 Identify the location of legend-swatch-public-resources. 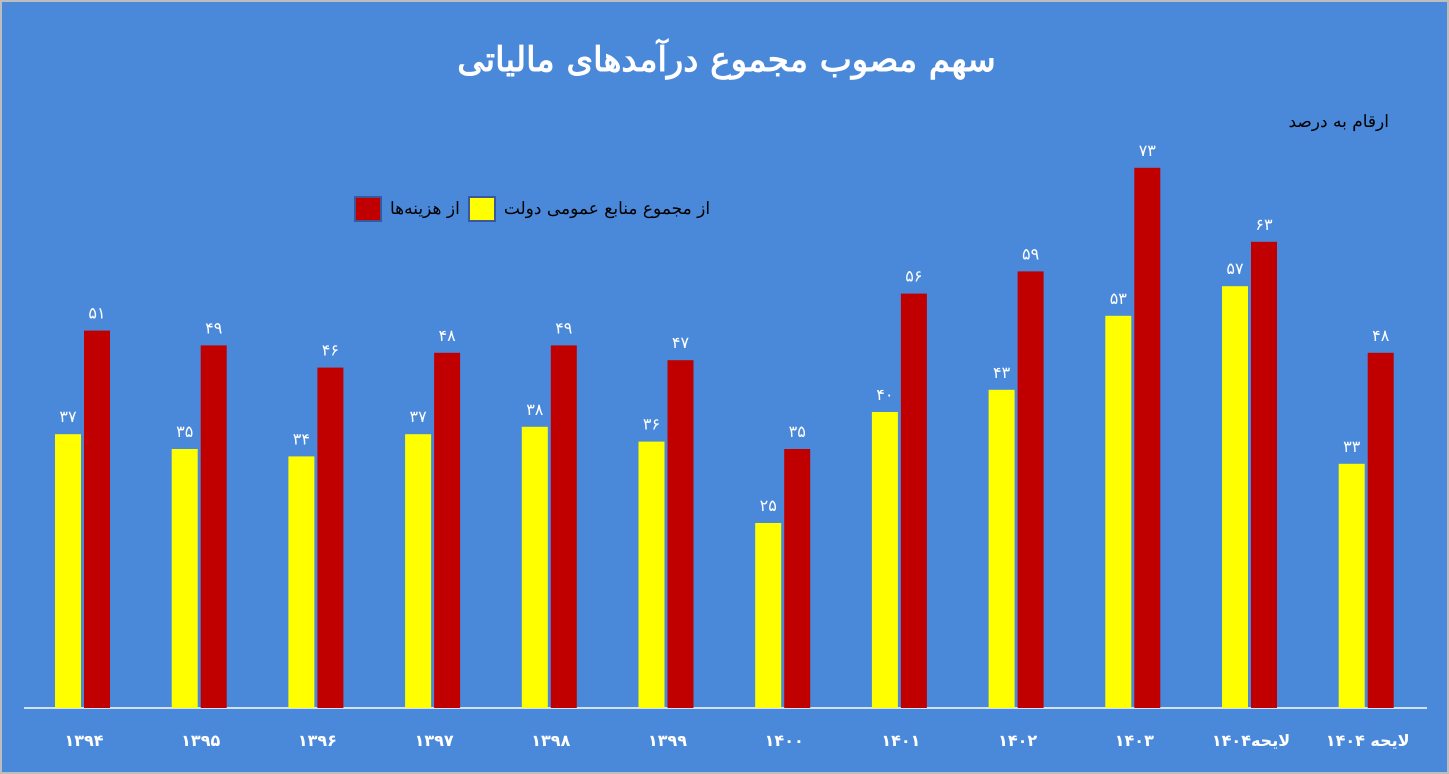
(481, 209).